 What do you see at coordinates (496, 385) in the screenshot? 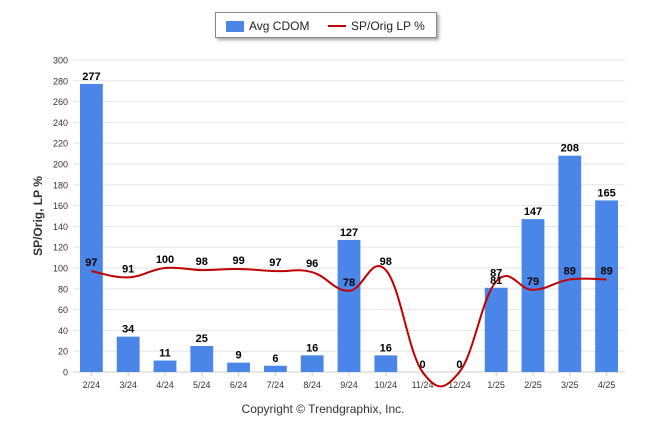
I see `x-tick-label-11: 1/25` at bounding box center [496, 385].